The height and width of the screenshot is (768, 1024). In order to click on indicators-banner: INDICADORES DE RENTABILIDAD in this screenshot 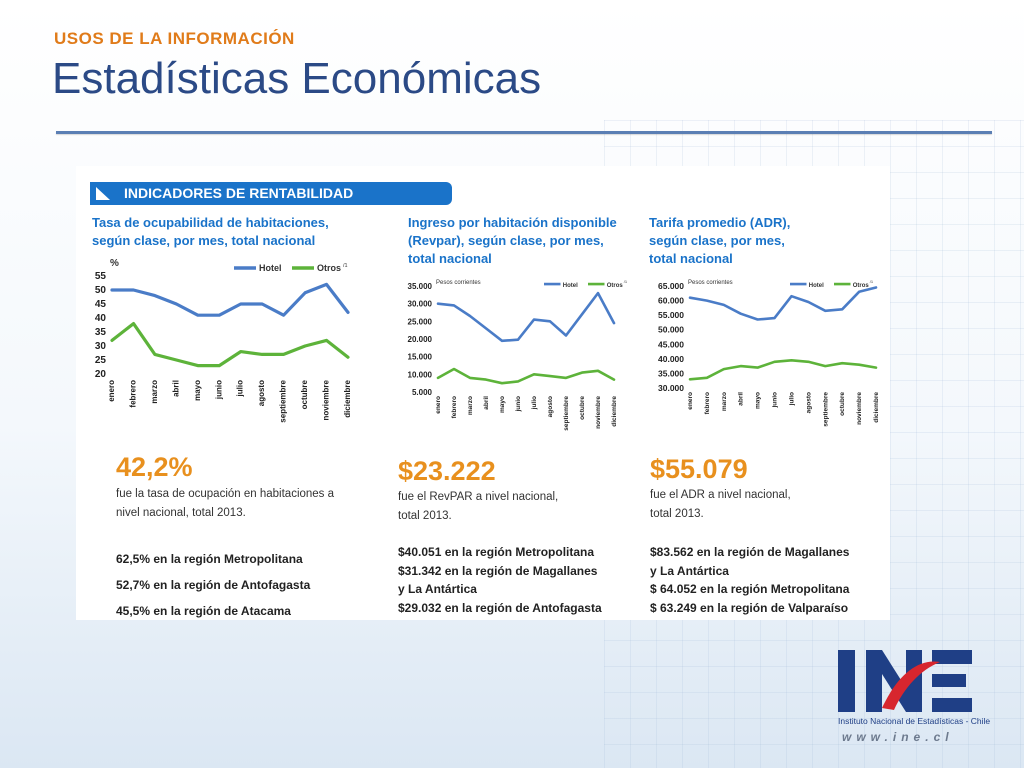, I will do `click(271, 193)`.